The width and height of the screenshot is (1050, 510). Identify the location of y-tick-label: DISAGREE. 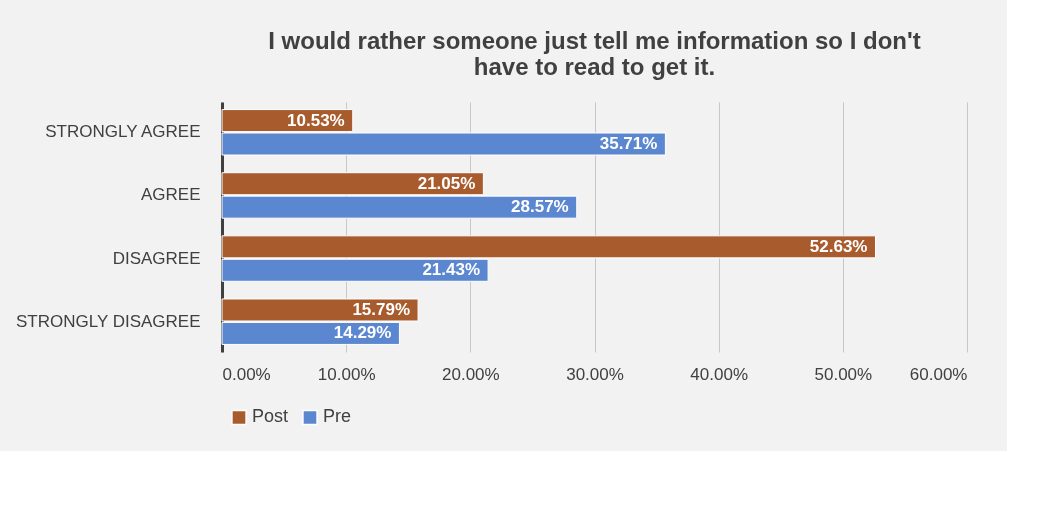
(156, 258).